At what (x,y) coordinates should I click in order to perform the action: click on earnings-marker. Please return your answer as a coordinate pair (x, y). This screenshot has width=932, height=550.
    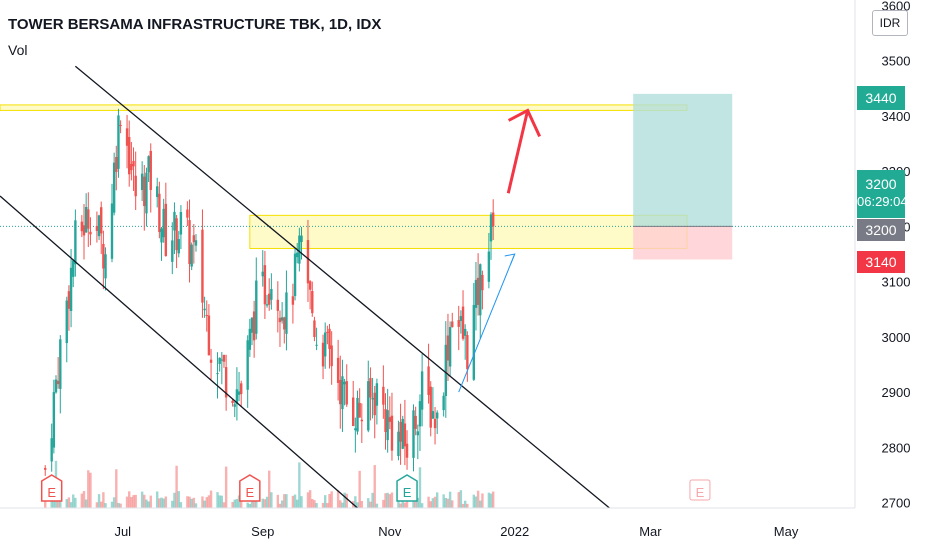
    Looking at the image, I should click on (700, 490).